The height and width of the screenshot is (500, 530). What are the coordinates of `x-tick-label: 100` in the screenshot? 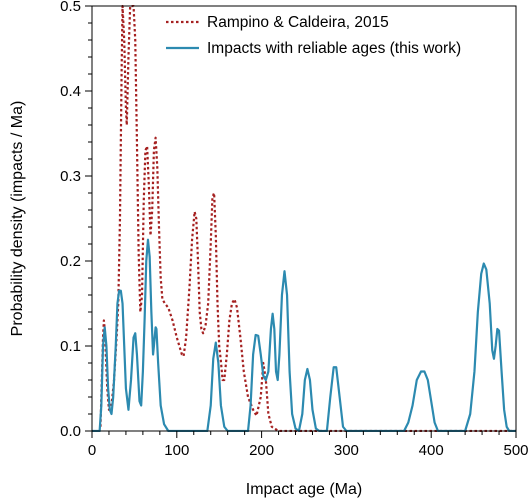 It's located at (176, 450).